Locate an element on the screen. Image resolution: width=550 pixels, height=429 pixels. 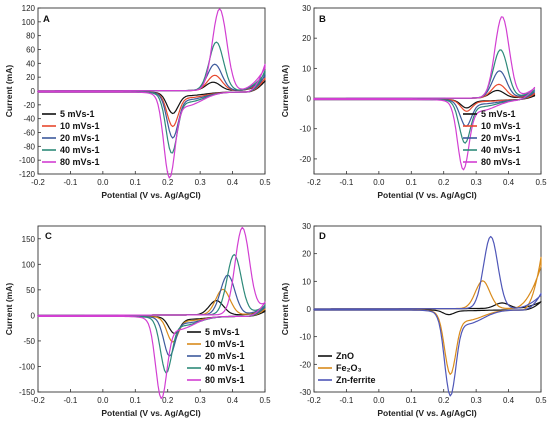
legend-label: Zn-ferrite is located at coordinates (356, 380).